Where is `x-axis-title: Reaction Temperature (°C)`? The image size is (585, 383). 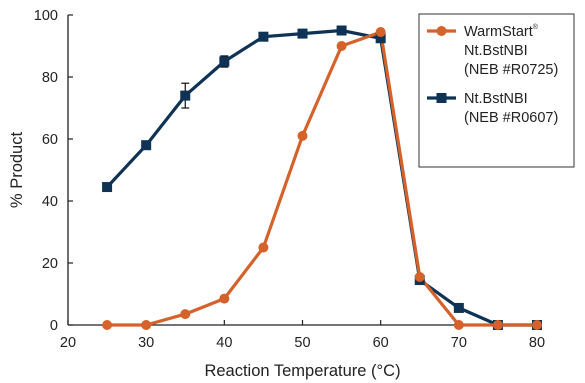
x-axis-title: Reaction Temperature (°C) is located at coordinates (302, 371).